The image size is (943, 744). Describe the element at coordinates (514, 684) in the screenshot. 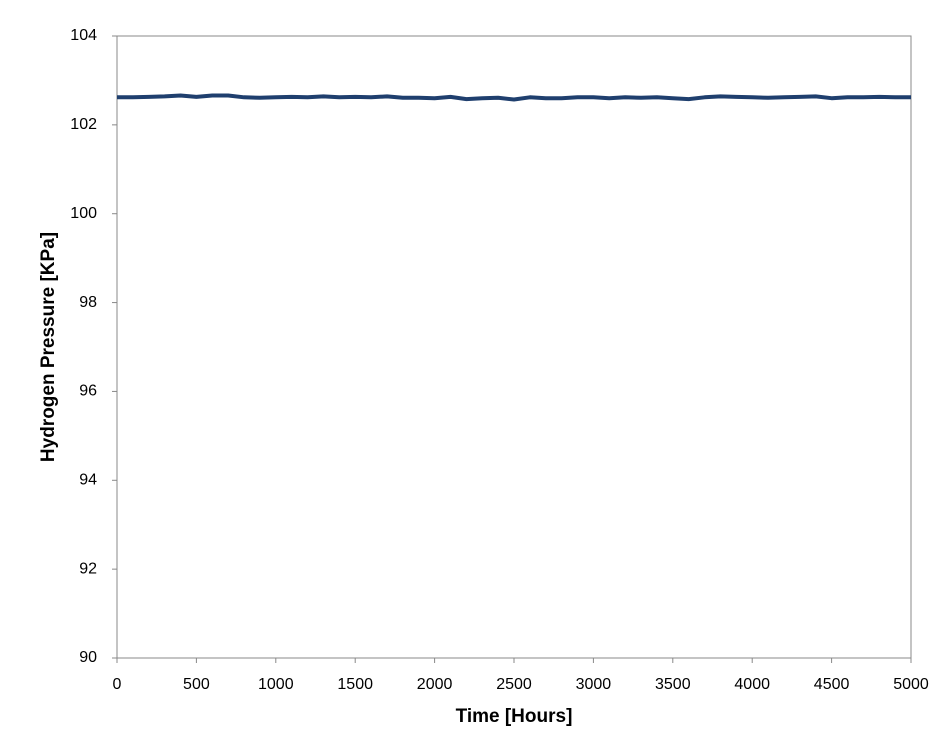

I see `x-tick-label: 2500` at that location.